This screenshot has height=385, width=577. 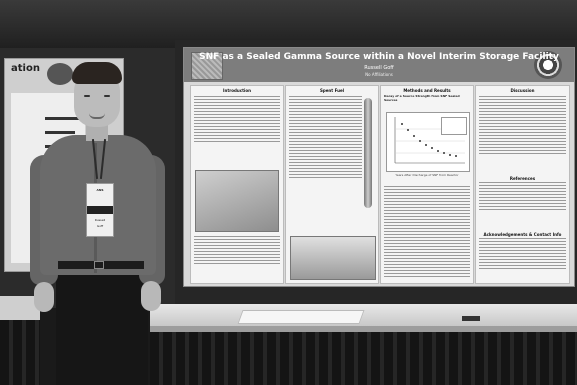 I want to click on source-decay-chart, so click(x=428, y=142).